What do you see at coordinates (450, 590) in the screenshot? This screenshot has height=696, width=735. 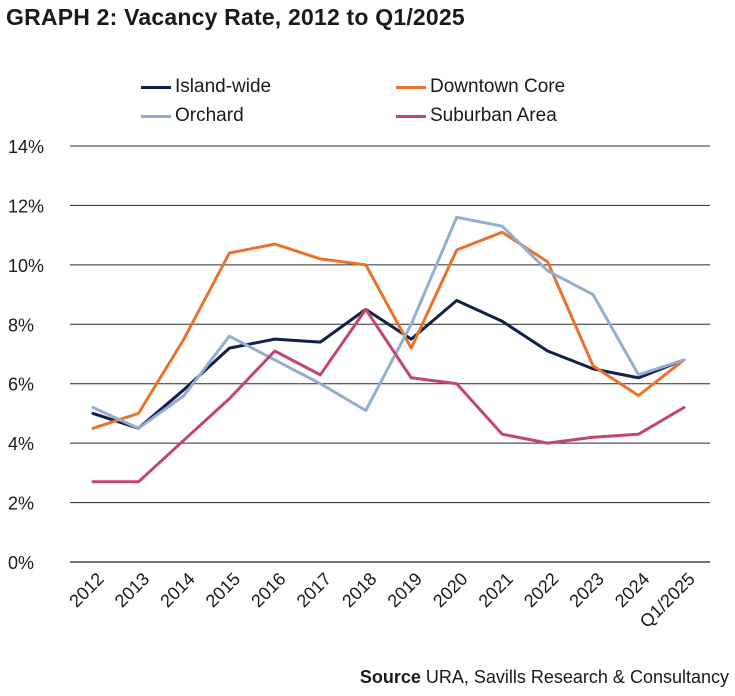 I see `x-tick-label: 2020` at bounding box center [450, 590].